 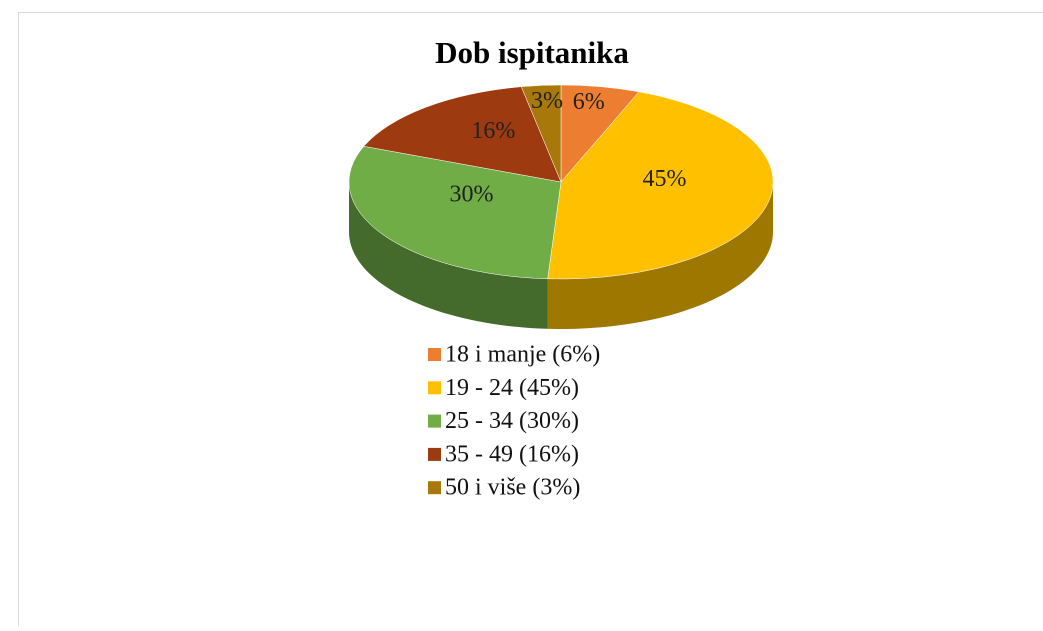 What do you see at coordinates (547, 101) in the screenshot?
I see `data-label: 3%` at bounding box center [547, 101].